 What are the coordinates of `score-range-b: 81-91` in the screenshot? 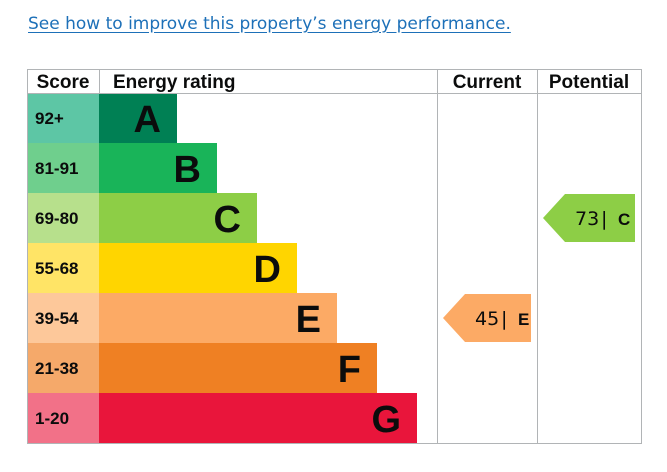 It's located at (56, 168).